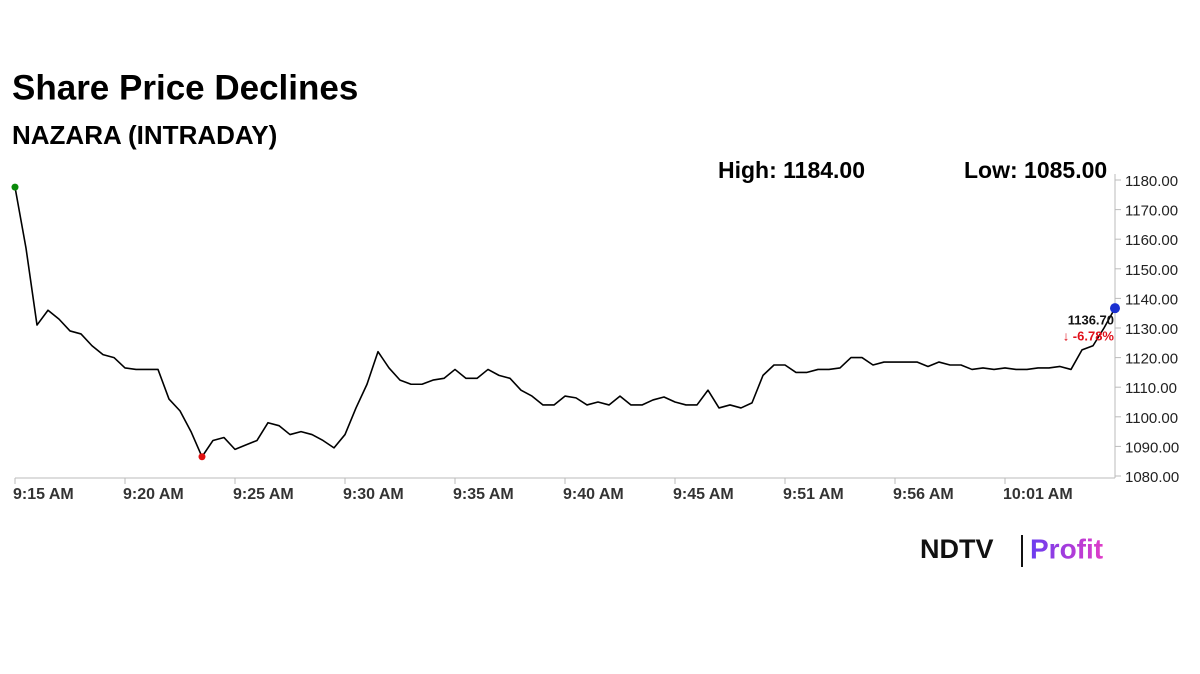  What do you see at coordinates (1115, 308) in the screenshot?
I see `end-point` at bounding box center [1115, 308].